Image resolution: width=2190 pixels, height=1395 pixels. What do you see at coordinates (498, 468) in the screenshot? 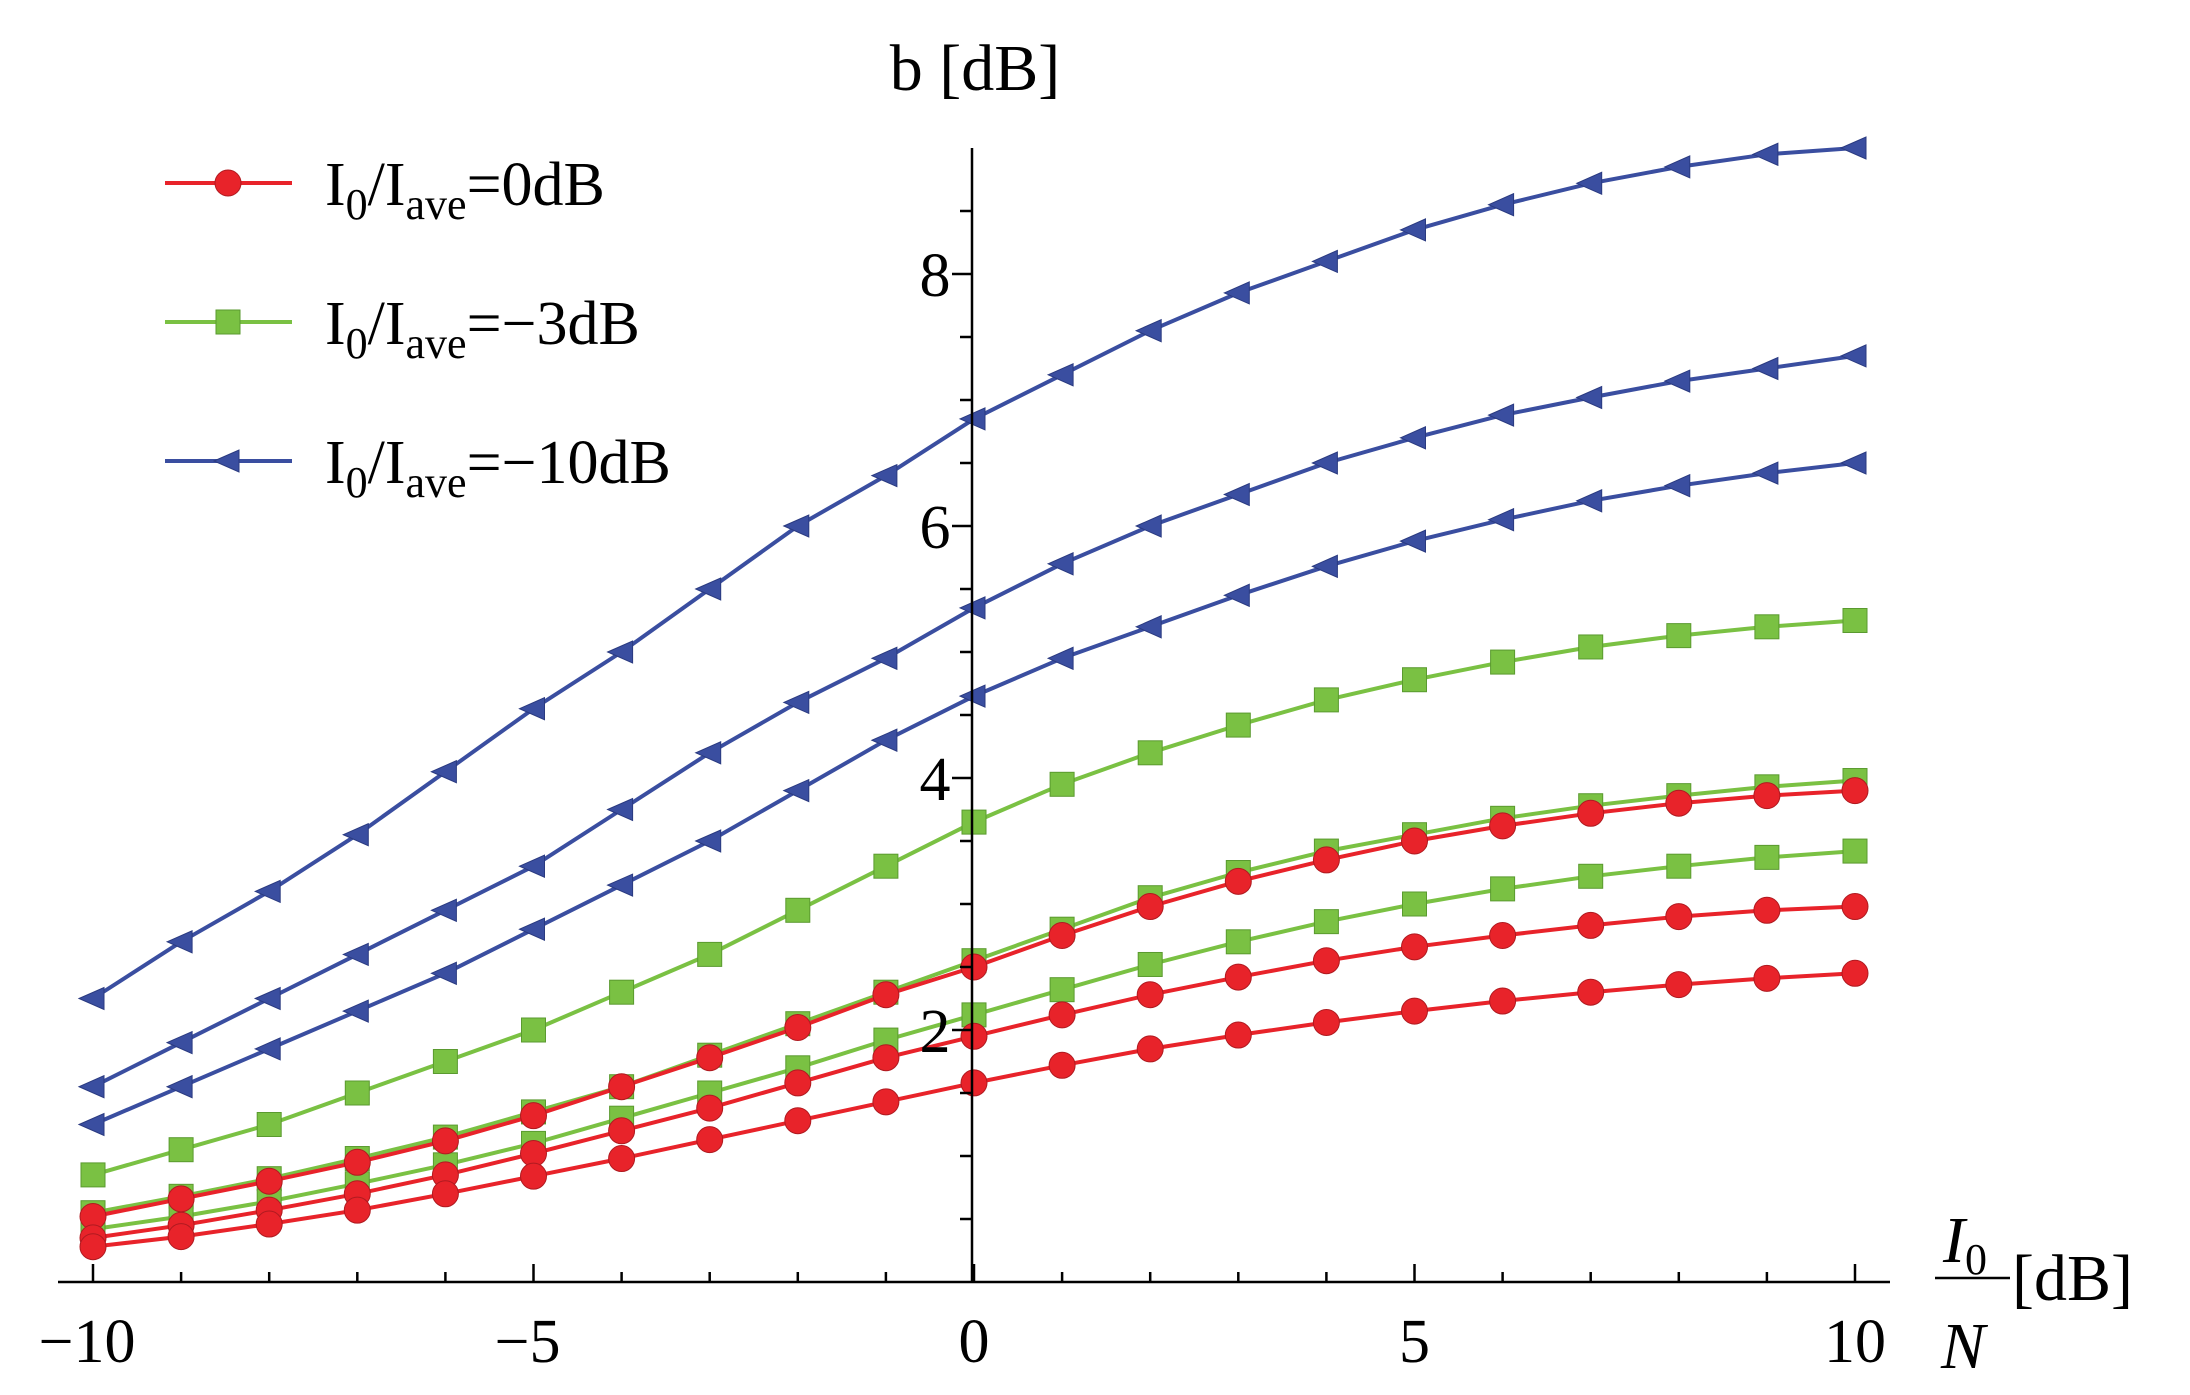
I see `legend-label: I0/Iave=−10dB` at bounding box center [498, 468].